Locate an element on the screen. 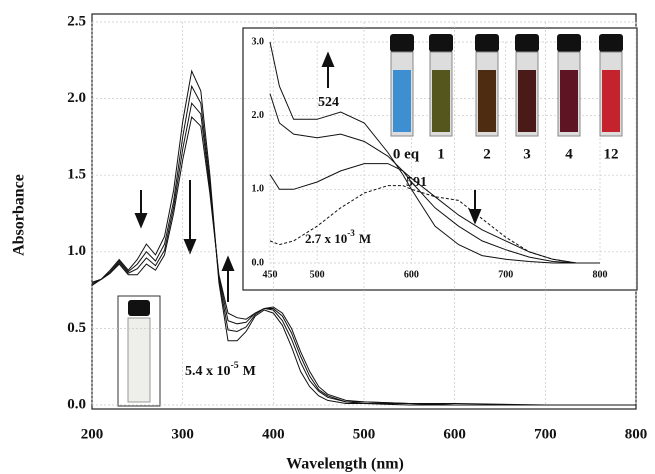  y-tick-label: 1.5 is located at coordinates (76, 175).